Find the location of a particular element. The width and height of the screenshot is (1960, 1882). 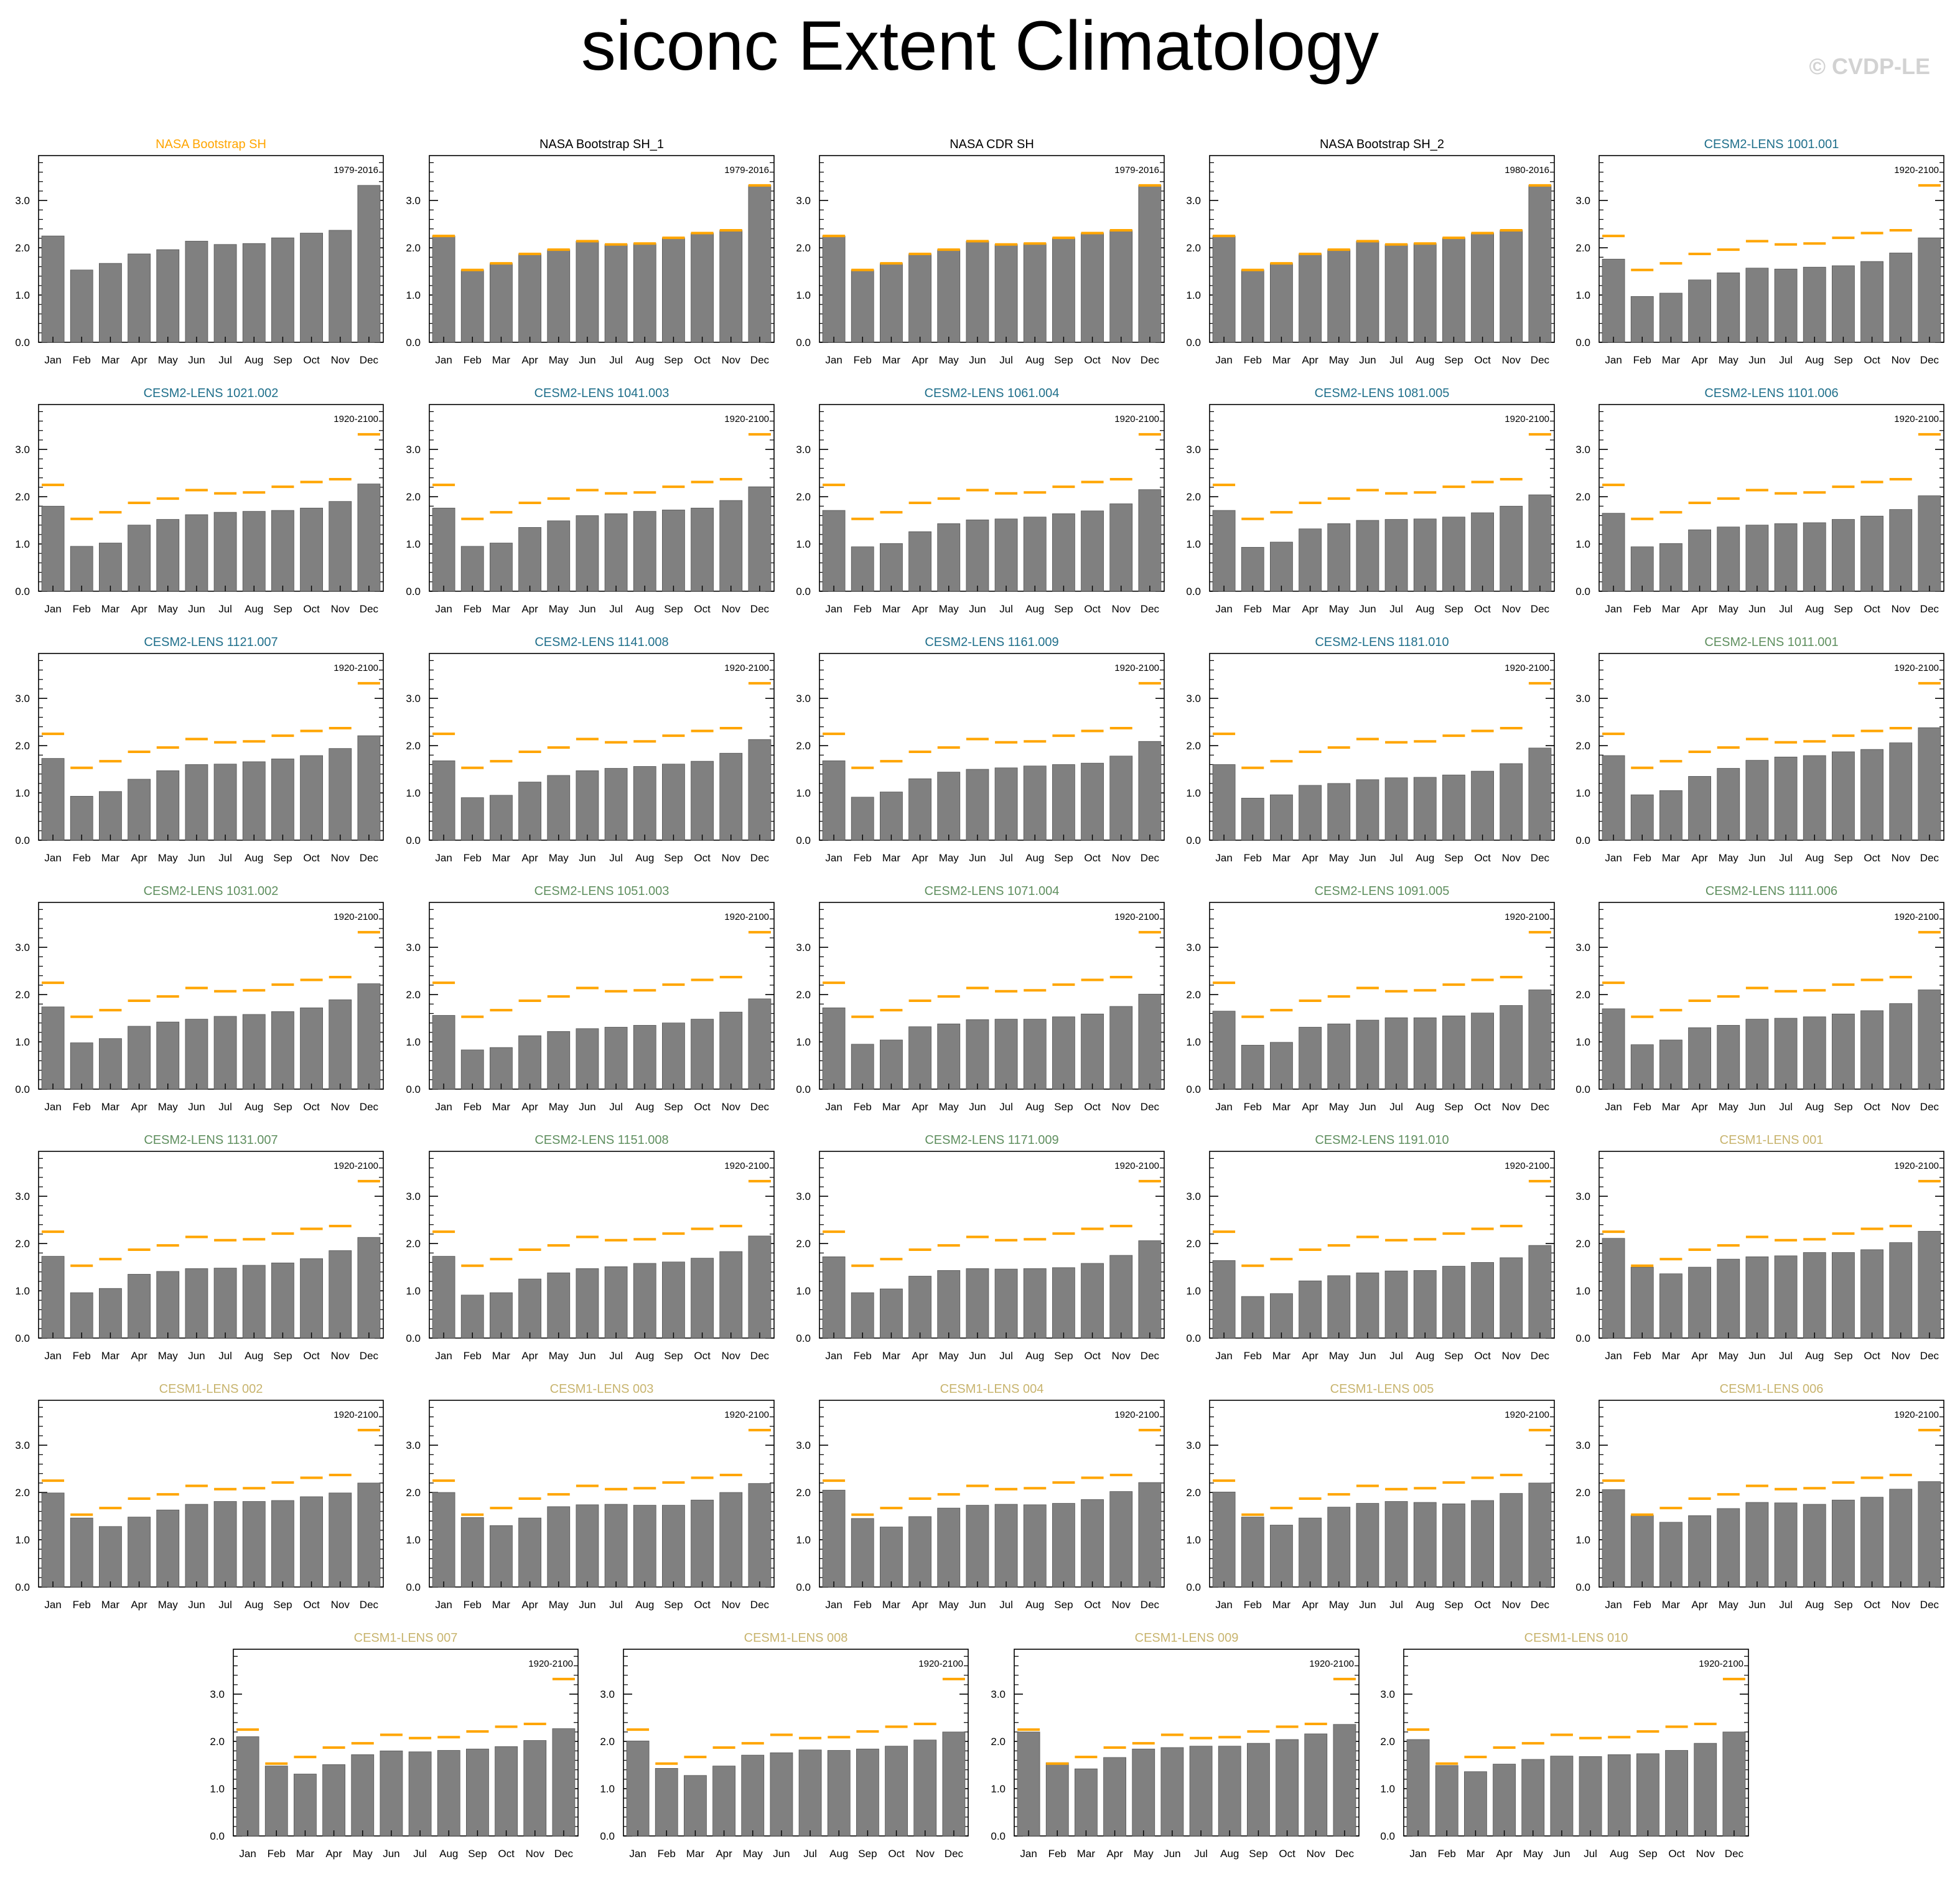

x-tick-label: Feb is located at coordinates (863, 360).